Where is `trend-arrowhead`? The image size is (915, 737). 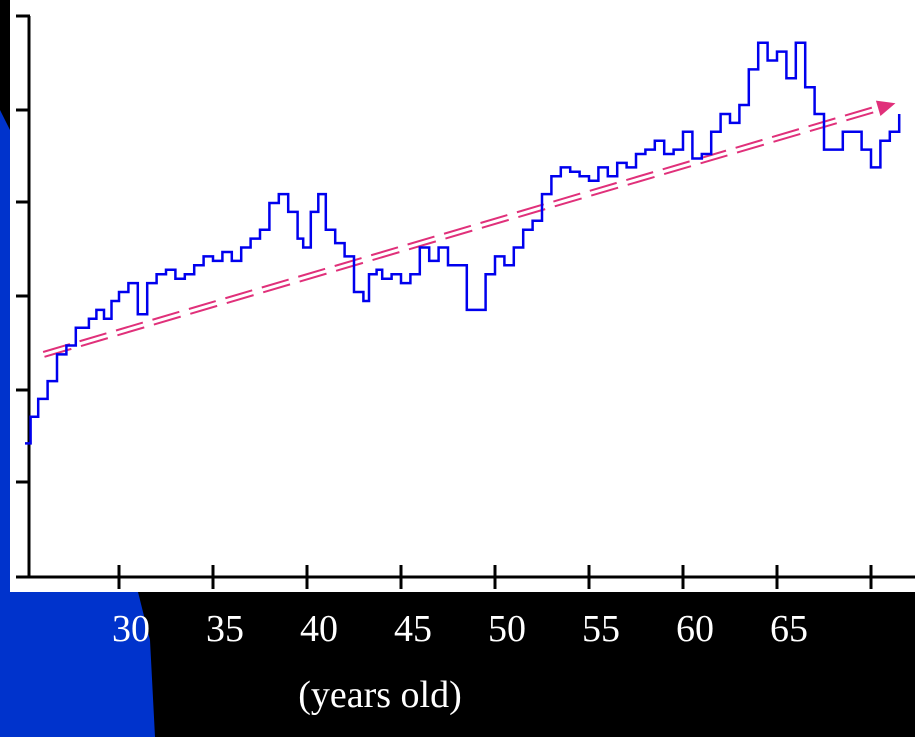 trend-arrowhead is located at coordinates (885, 108).